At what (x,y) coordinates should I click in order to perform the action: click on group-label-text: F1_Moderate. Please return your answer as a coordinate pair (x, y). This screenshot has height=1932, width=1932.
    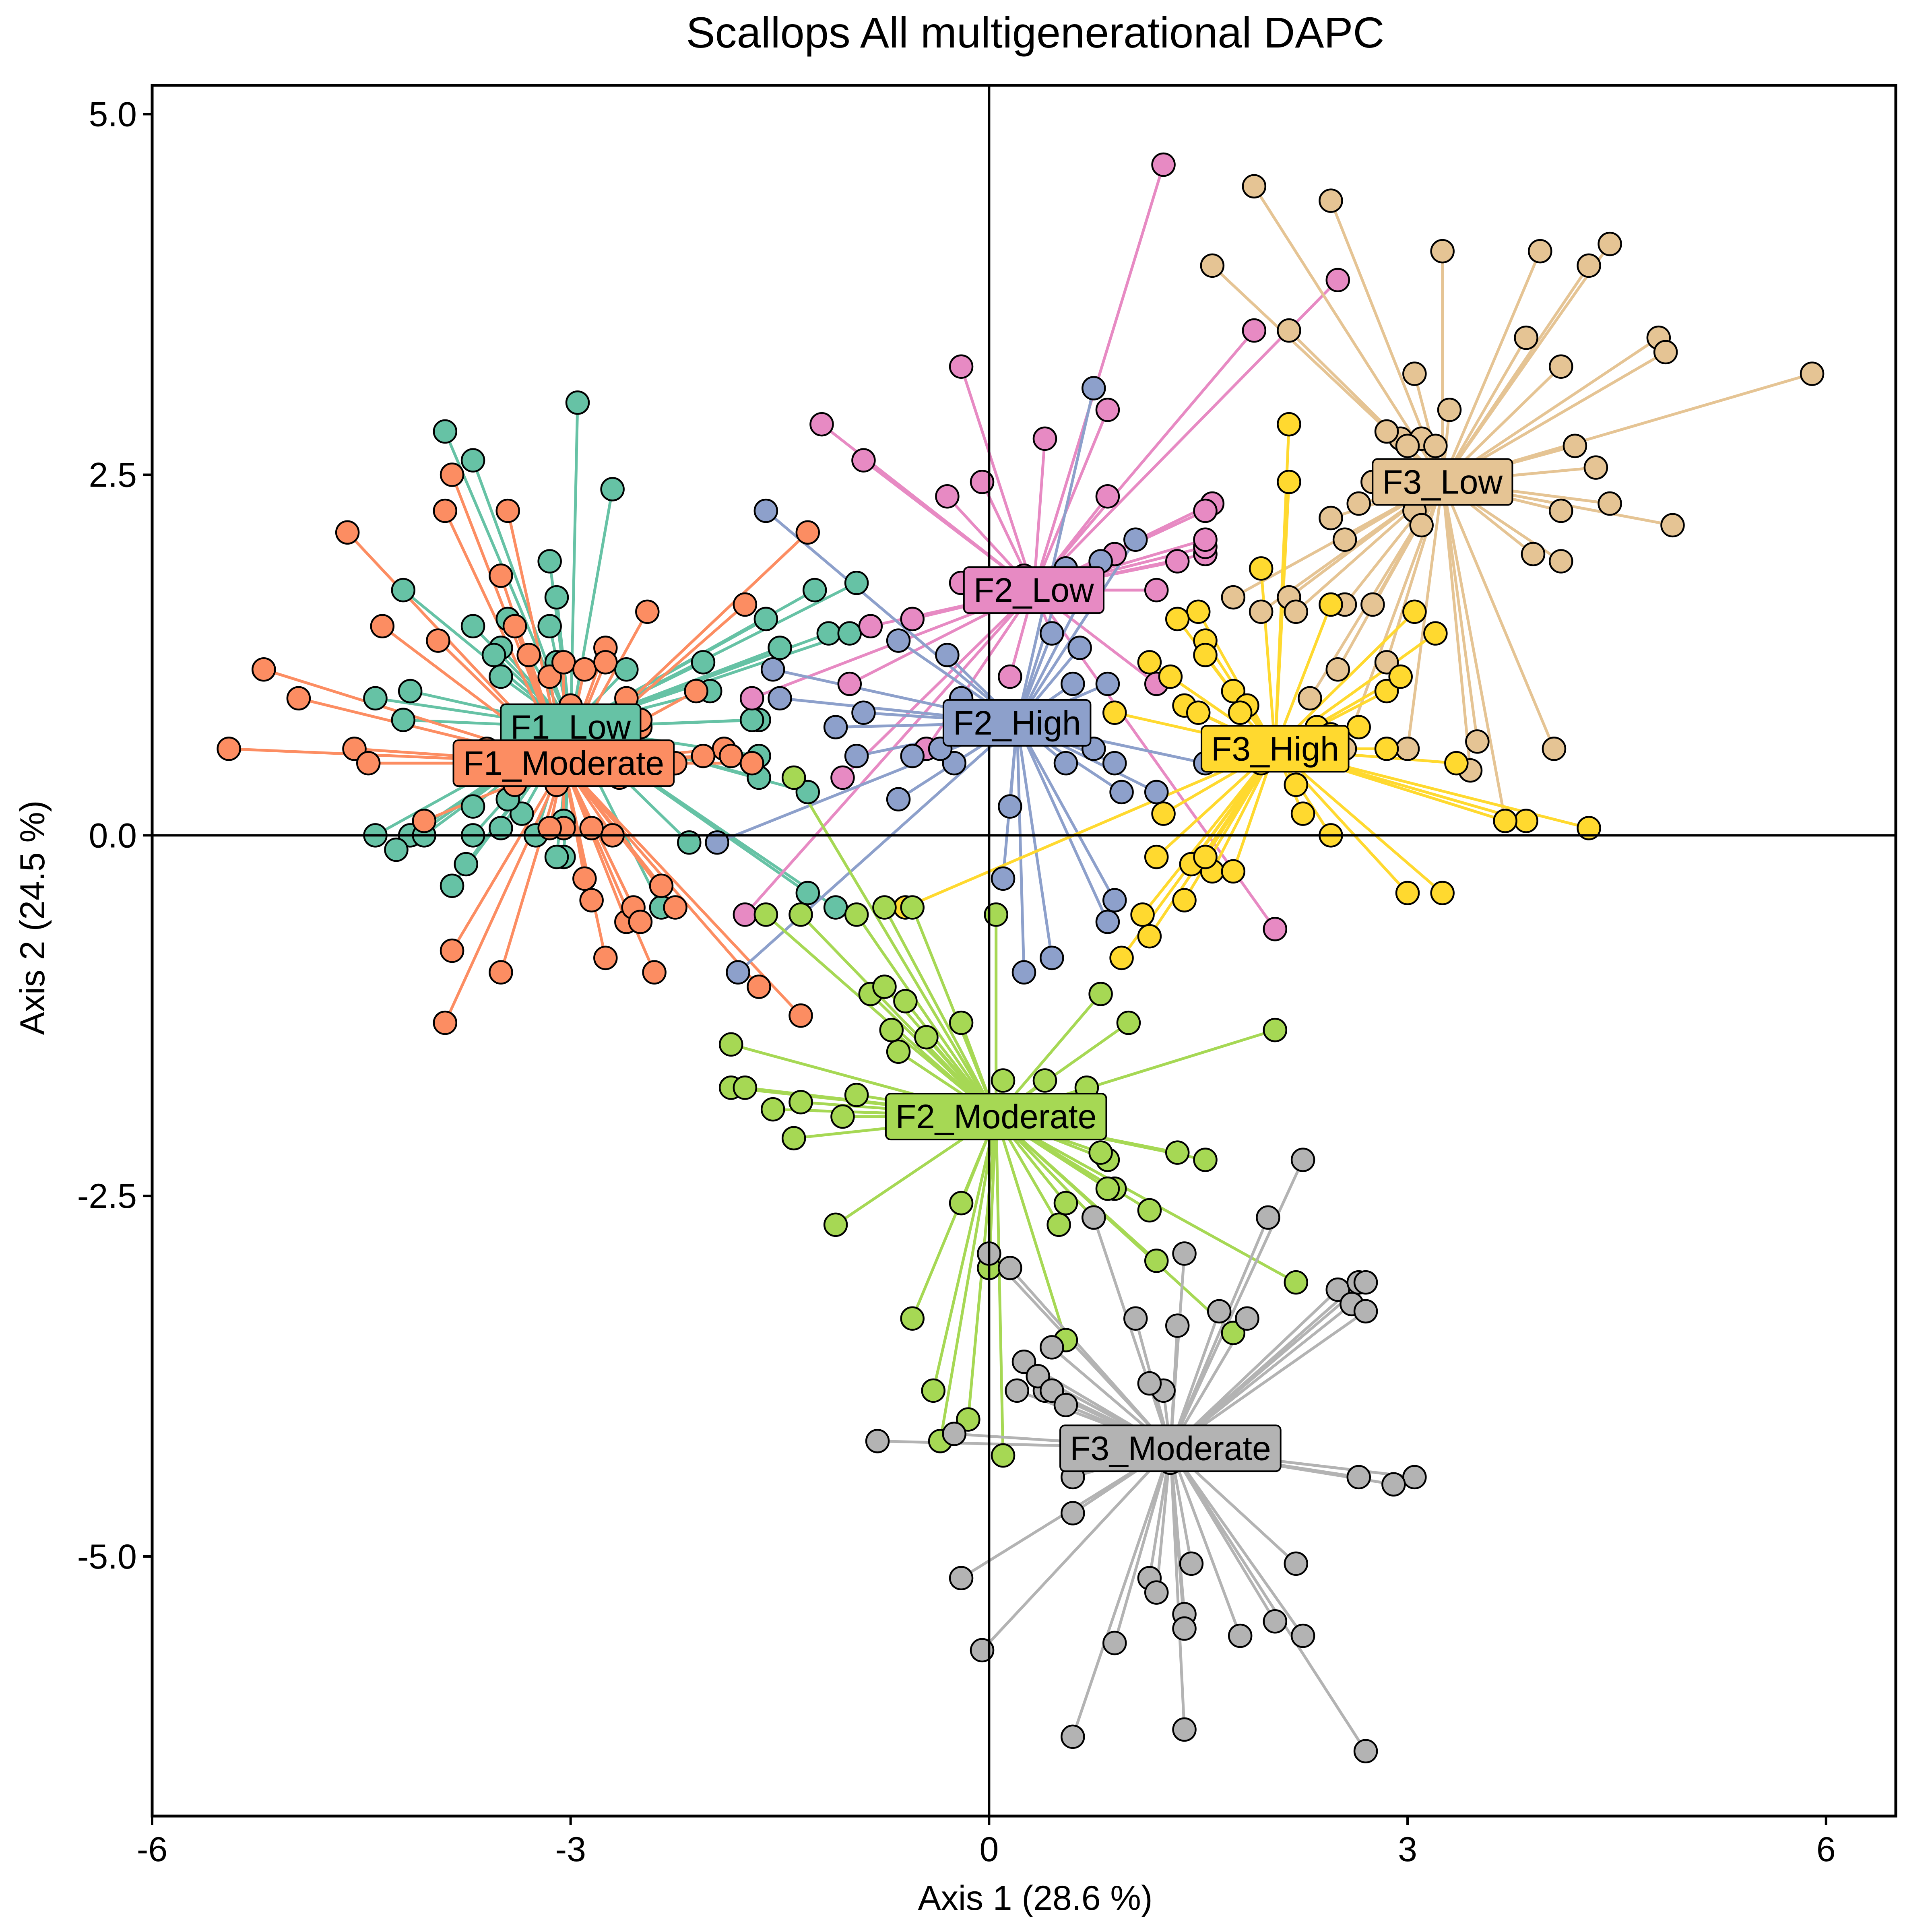
    Looking at the image, I should click on (564, 763).